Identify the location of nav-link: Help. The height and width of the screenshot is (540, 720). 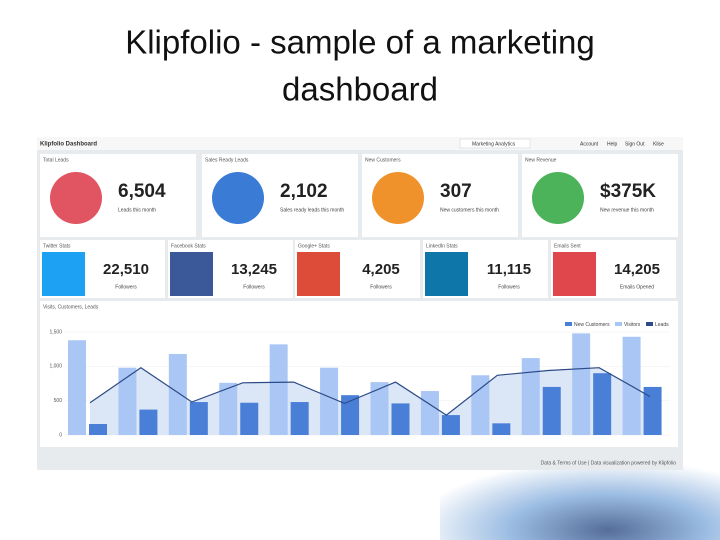
(612, 144).